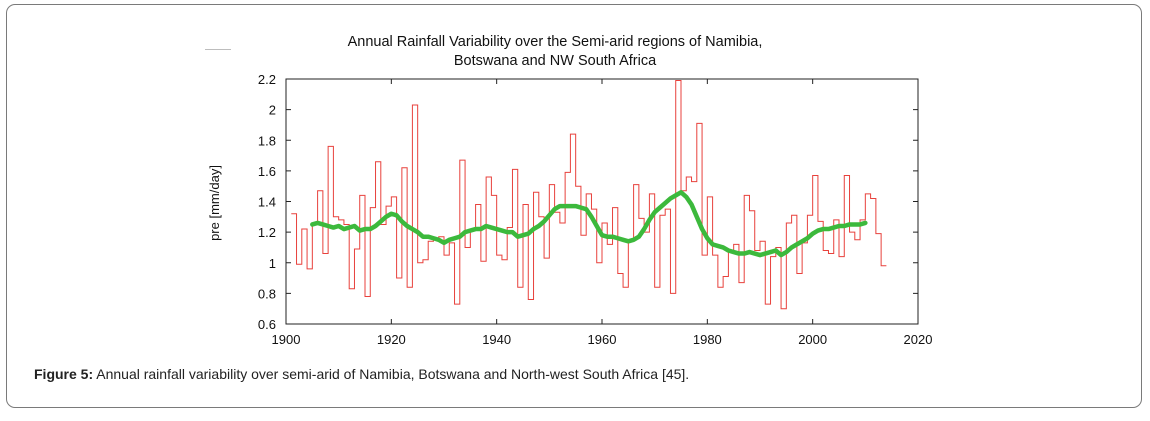  Describe the element at coordinates (272, 110) in the screenshot. I see `y-tick-label: 2` at that location.